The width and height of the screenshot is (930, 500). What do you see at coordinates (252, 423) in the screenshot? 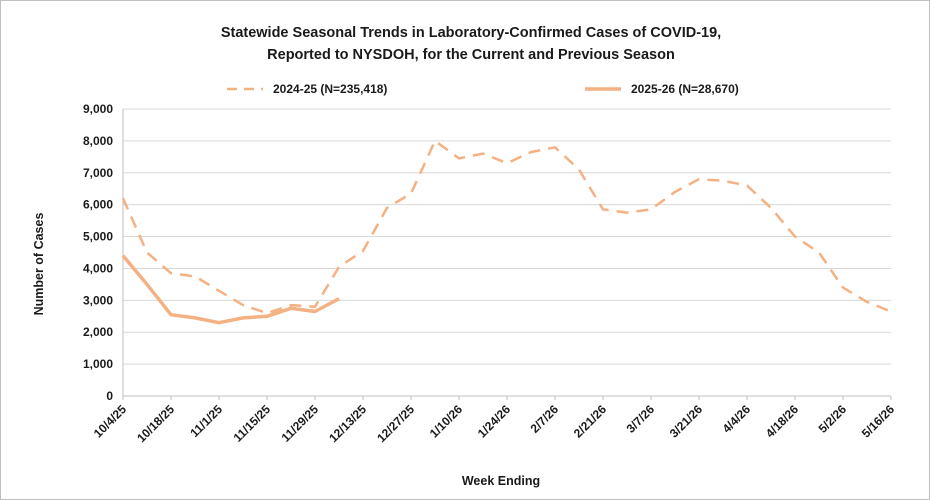
I see `x-tick-label: 11/15/25` at bounding box center [252, 423].